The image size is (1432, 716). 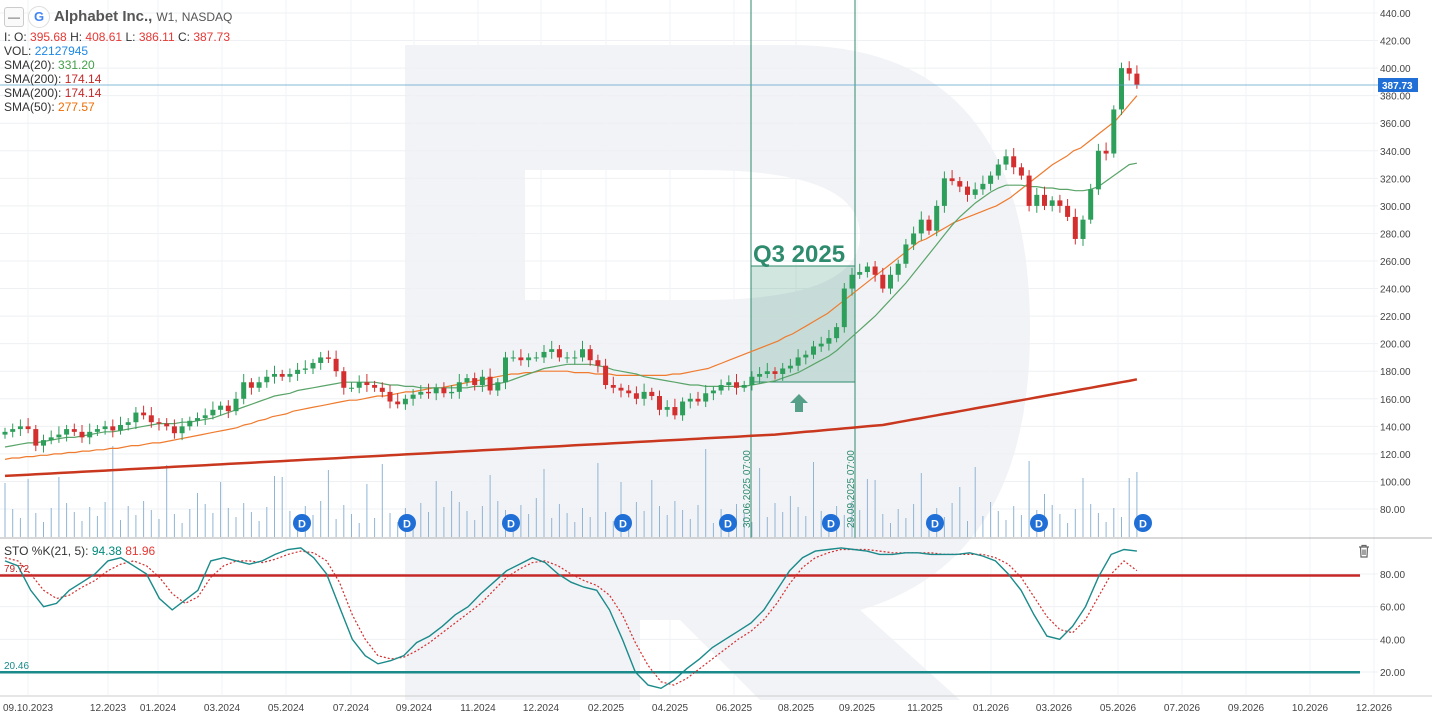 I want to click on timeframe: W1,, so click(x=167, y=17).